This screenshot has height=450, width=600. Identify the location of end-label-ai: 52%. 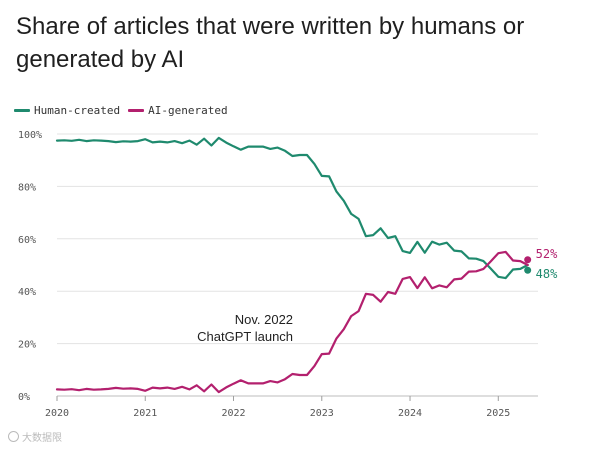
(547, 254).